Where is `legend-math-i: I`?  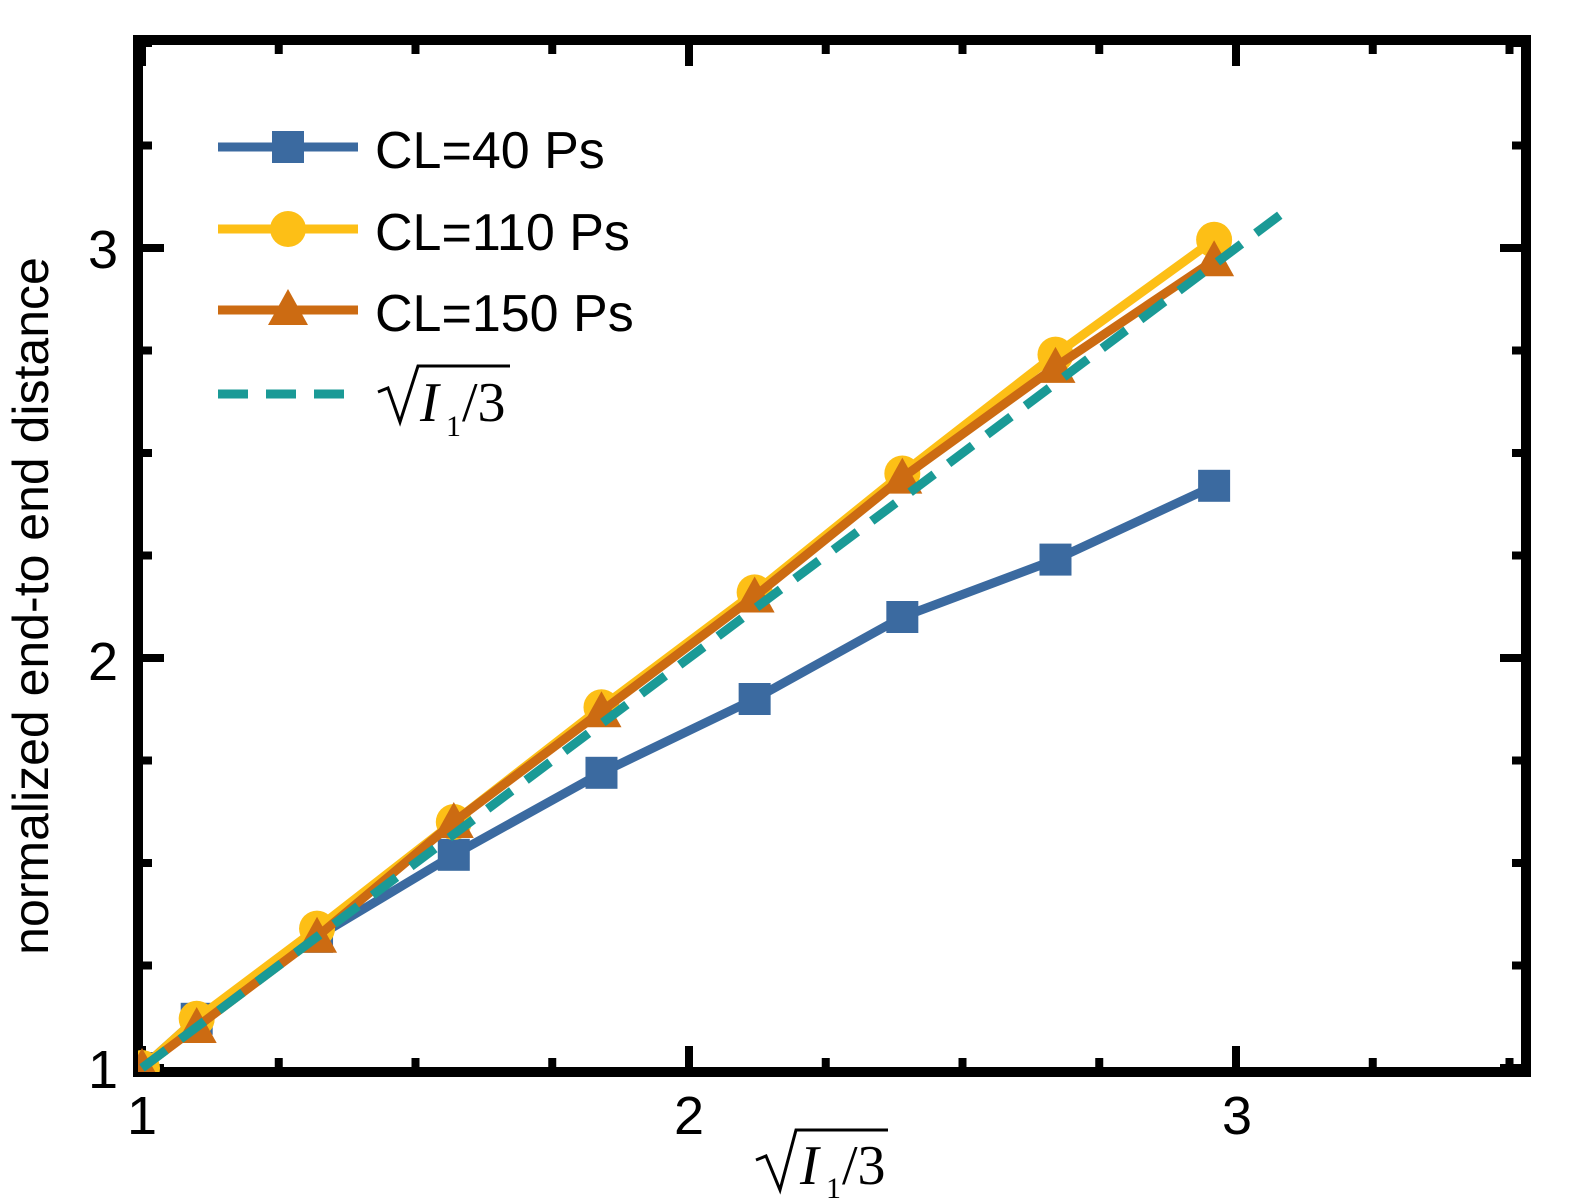 legend-math-i: I is located at coordinates (430, 403).